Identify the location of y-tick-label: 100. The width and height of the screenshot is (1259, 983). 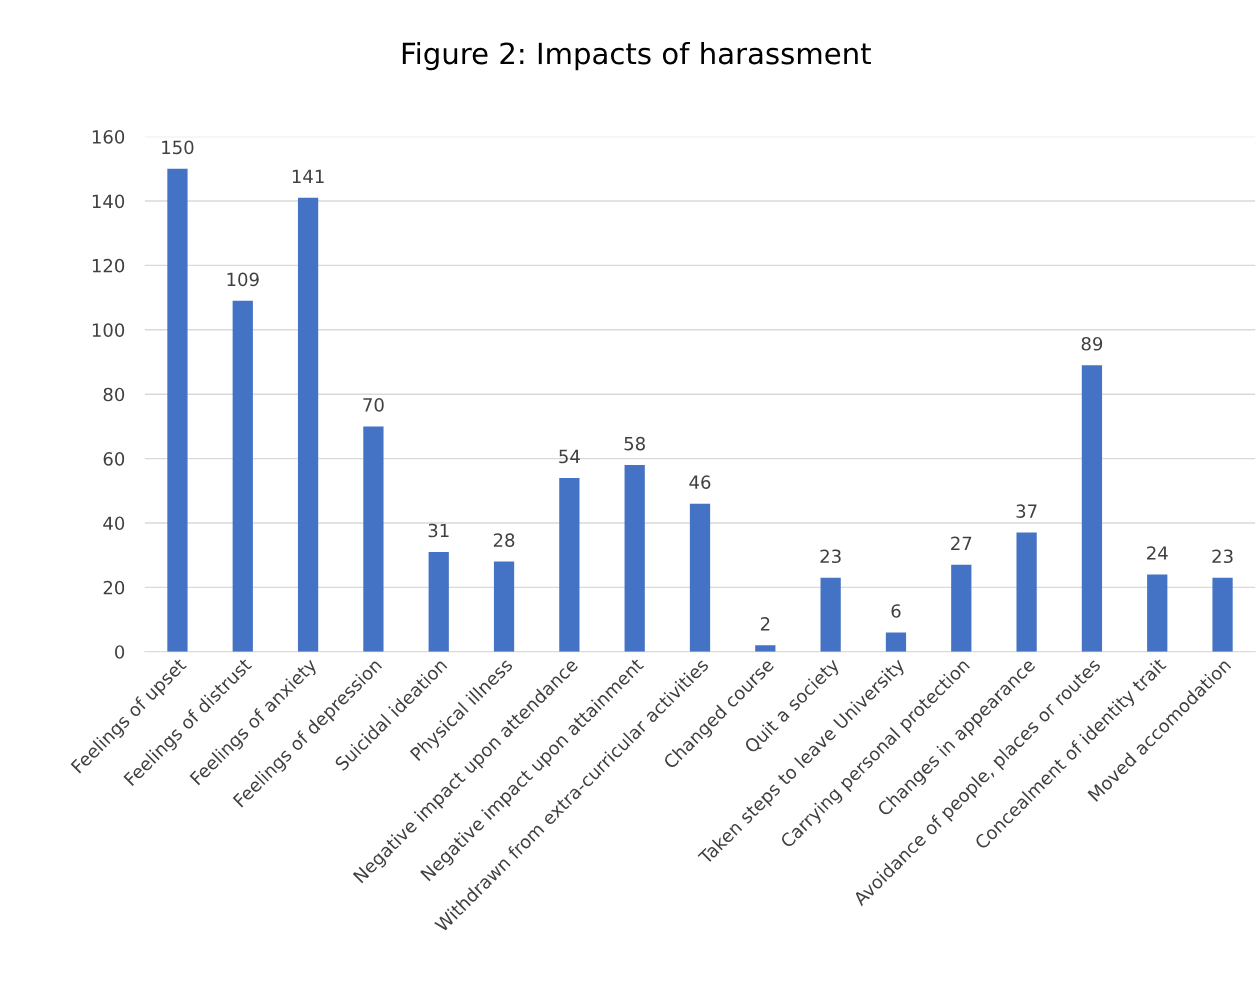
(108, 330).